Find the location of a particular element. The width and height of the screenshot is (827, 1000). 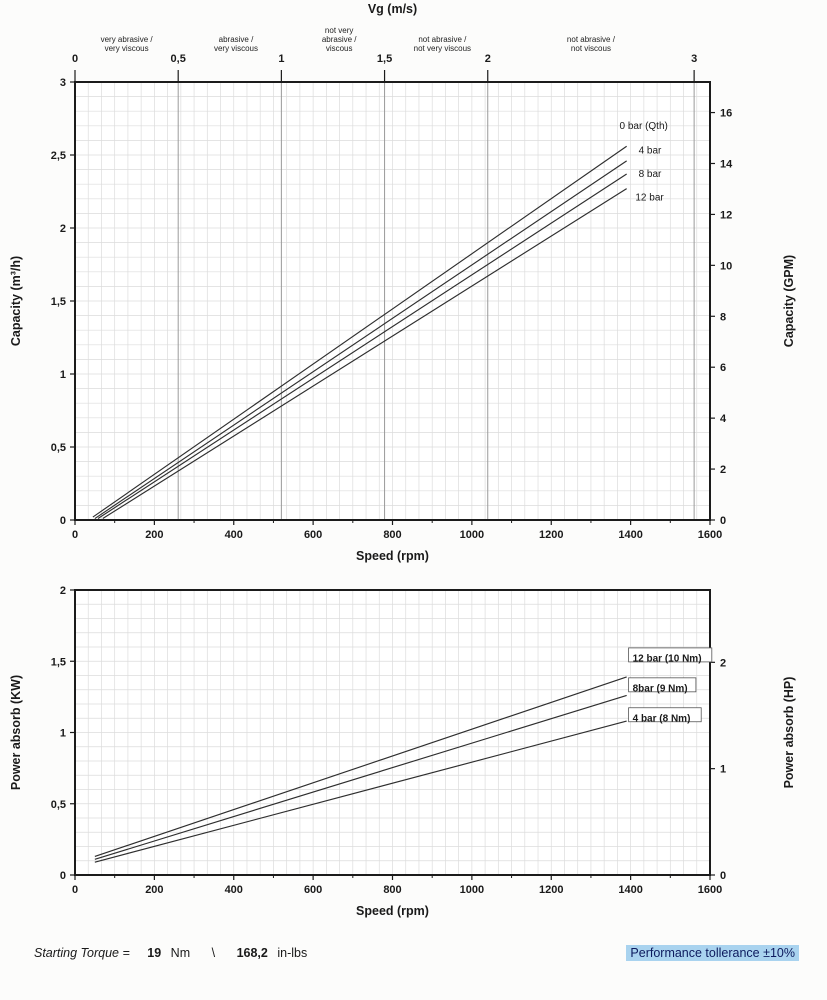

series-label-12-bar: 12 bar is located at coordinates (649, 197).